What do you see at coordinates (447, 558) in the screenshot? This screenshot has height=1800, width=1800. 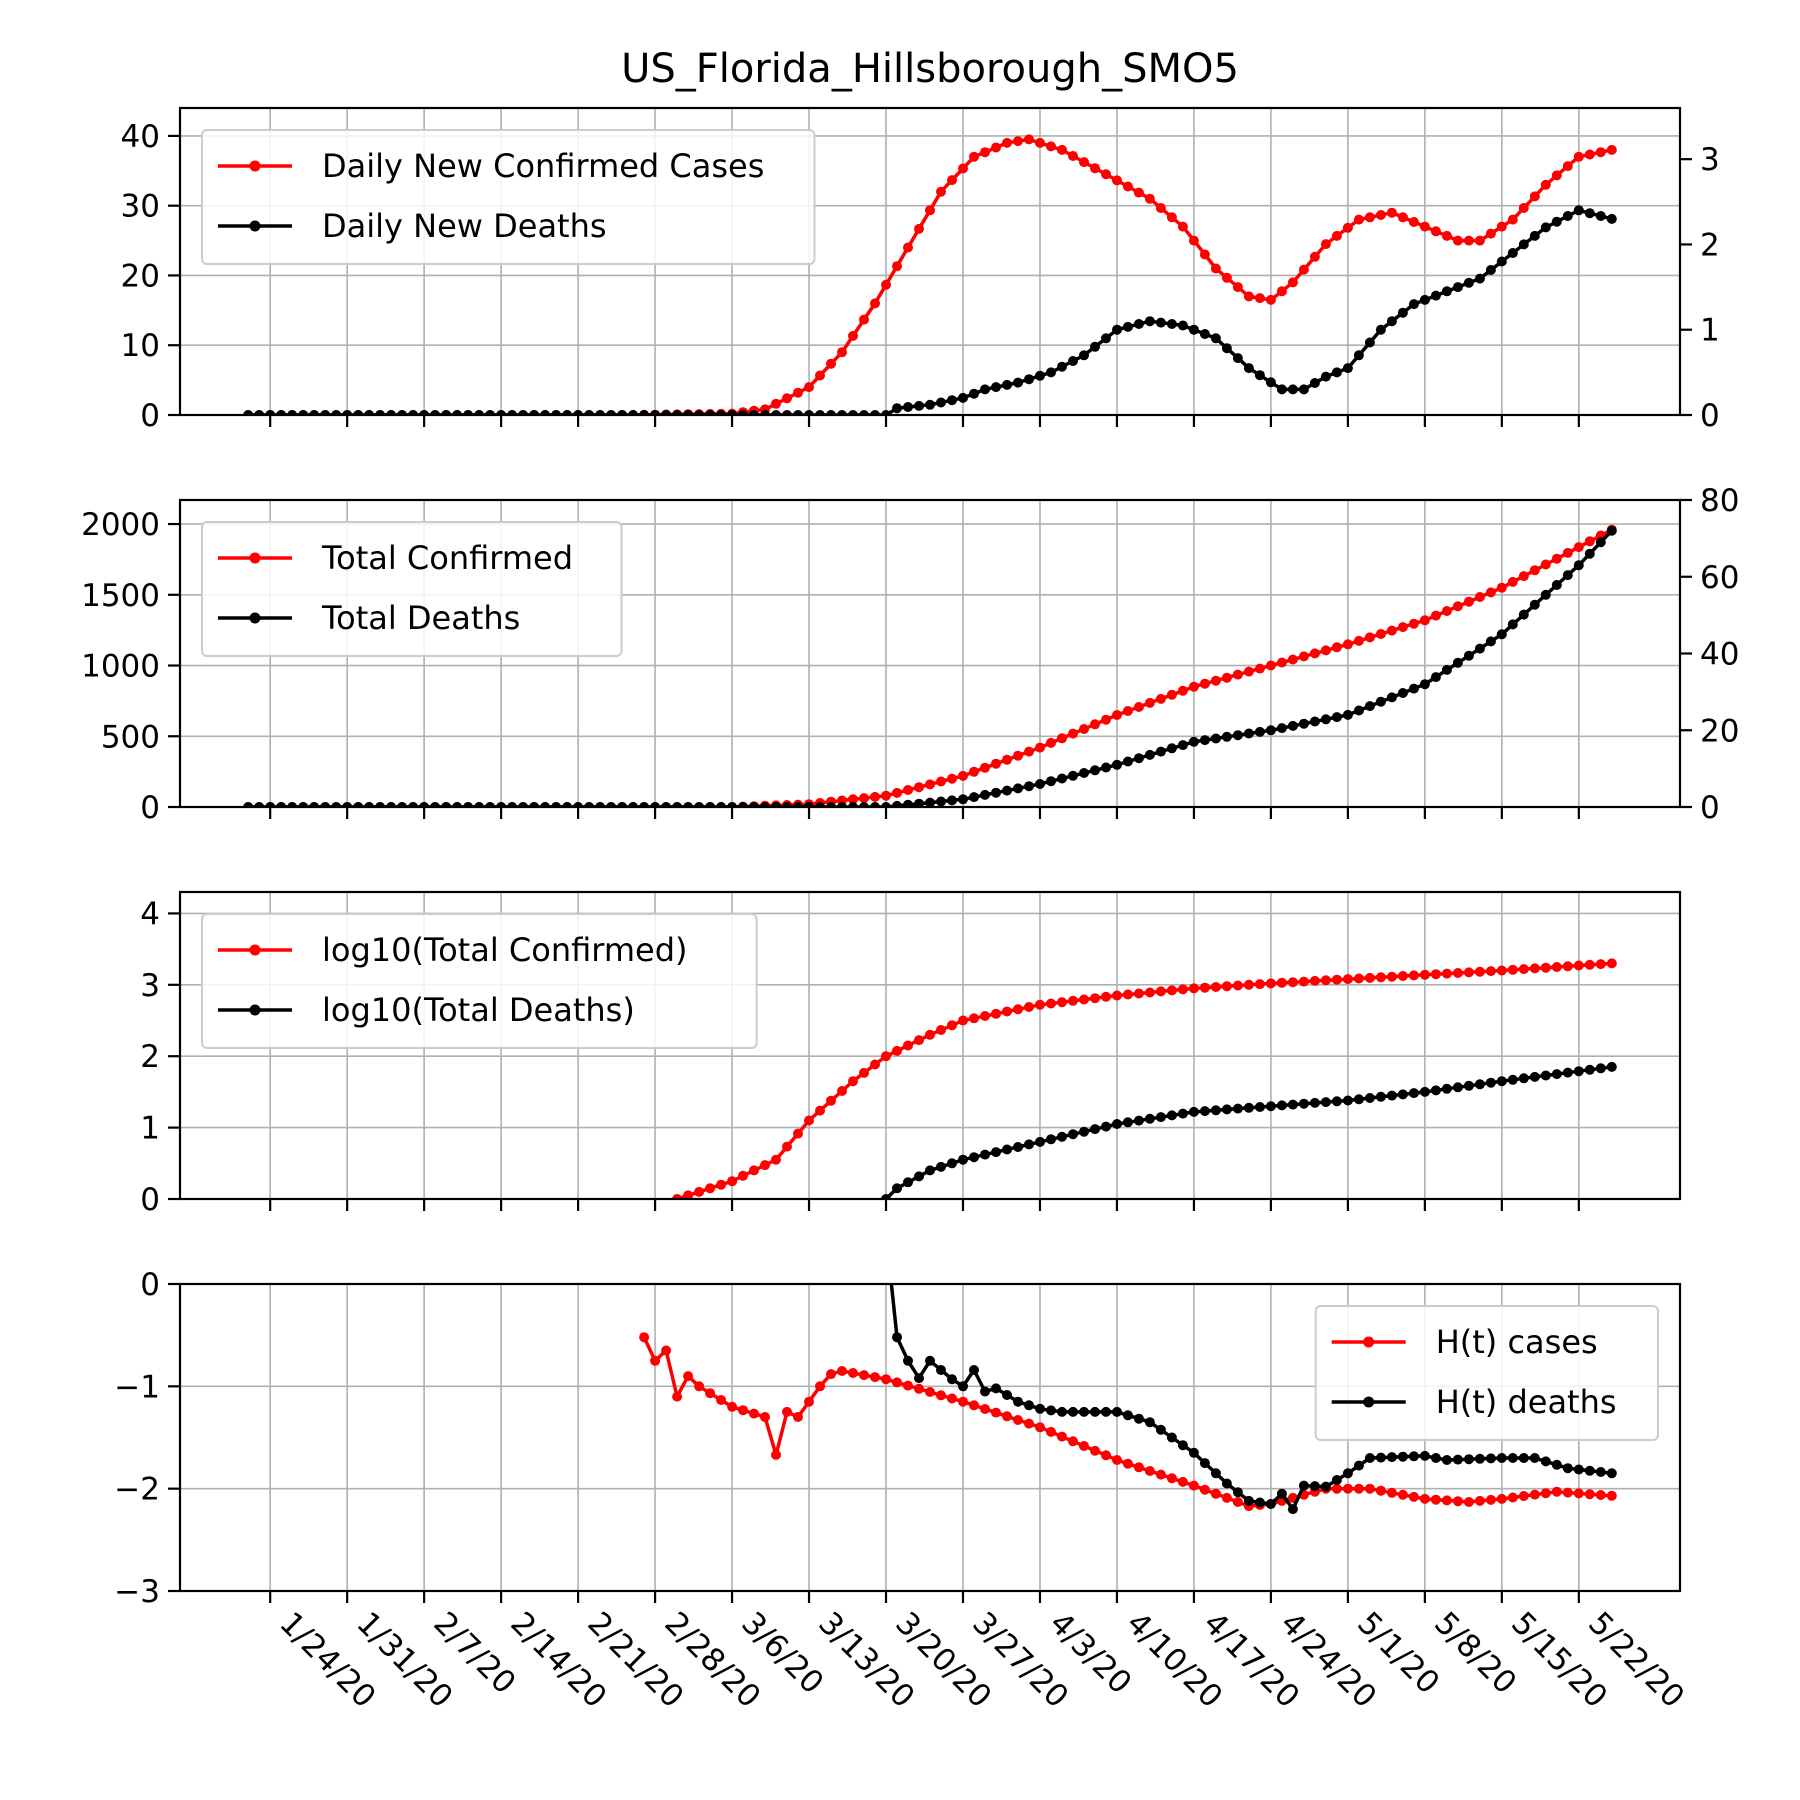 I see `legend-label: Total Confirmed` at bounding box center [447, 558].